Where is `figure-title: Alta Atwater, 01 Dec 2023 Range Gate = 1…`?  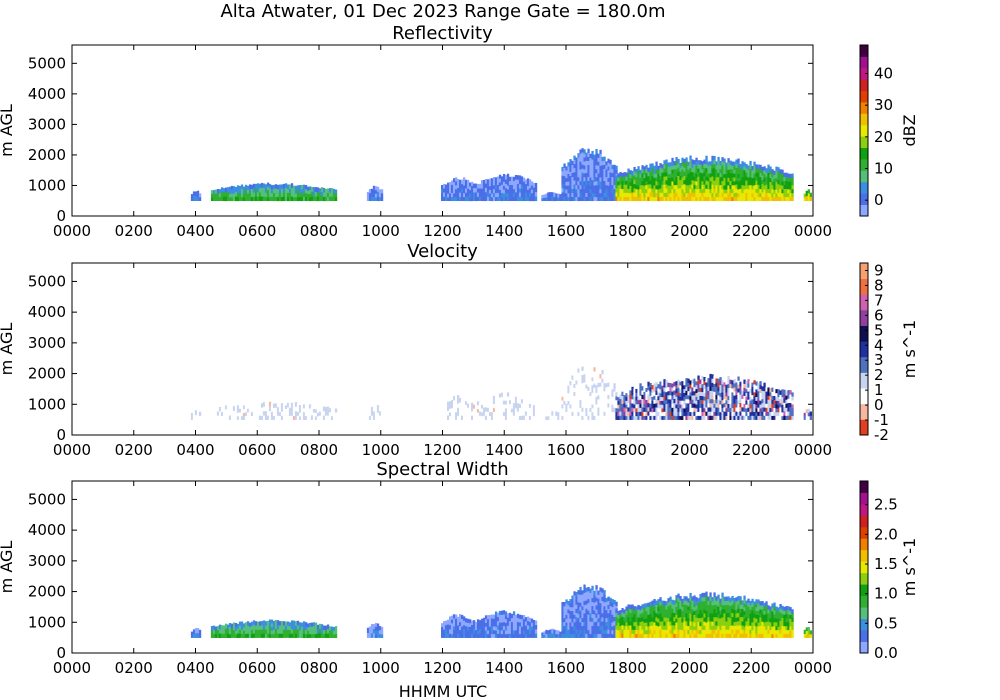 figure-title: Alta Atwater, 01 Dec 2023 Range Gate = 1… is located at coordinates (442, 11).